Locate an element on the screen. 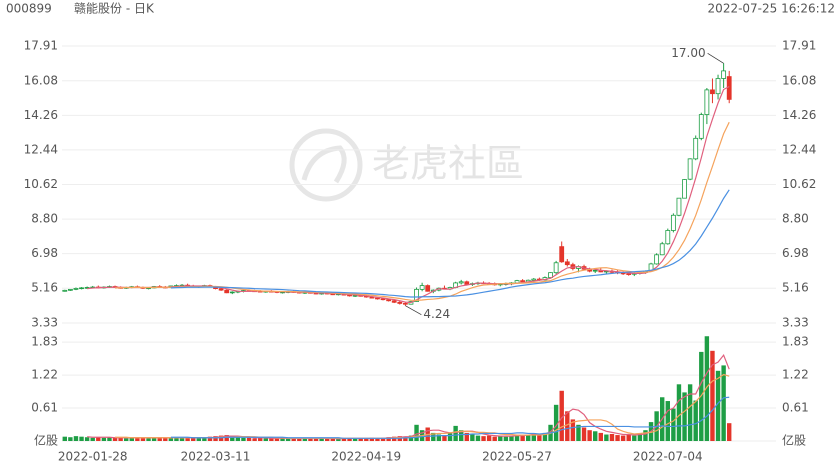  y-tick-label-left: 0.61 is located at coordinates (44, 408).